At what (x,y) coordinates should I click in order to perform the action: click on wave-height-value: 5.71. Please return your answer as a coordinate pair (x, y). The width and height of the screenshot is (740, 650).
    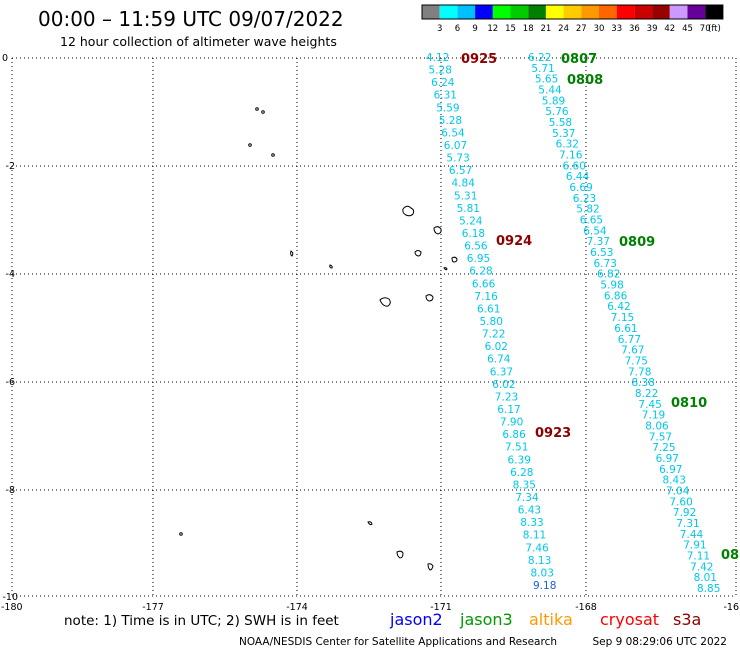
    Looking at the image, I should click on (542, 69).